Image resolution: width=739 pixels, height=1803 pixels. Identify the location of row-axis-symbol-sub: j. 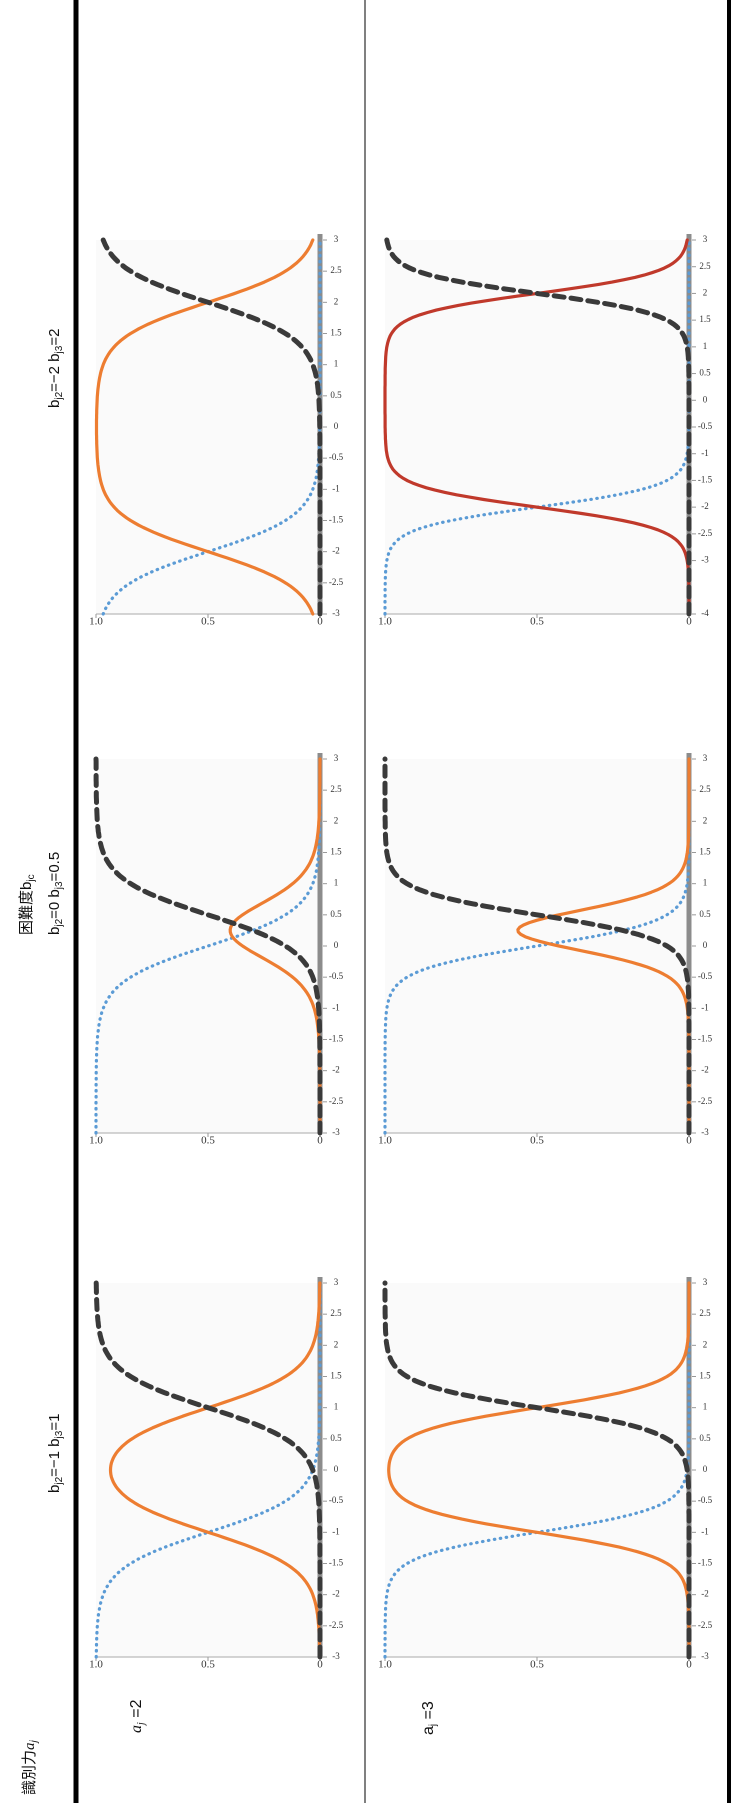
(34, 1741).